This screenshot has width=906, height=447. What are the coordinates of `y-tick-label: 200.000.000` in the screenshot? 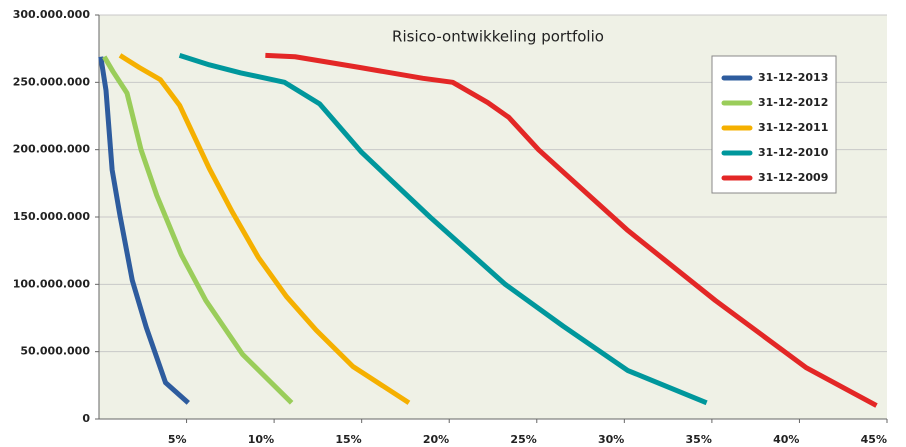 It's located at (52, 149).